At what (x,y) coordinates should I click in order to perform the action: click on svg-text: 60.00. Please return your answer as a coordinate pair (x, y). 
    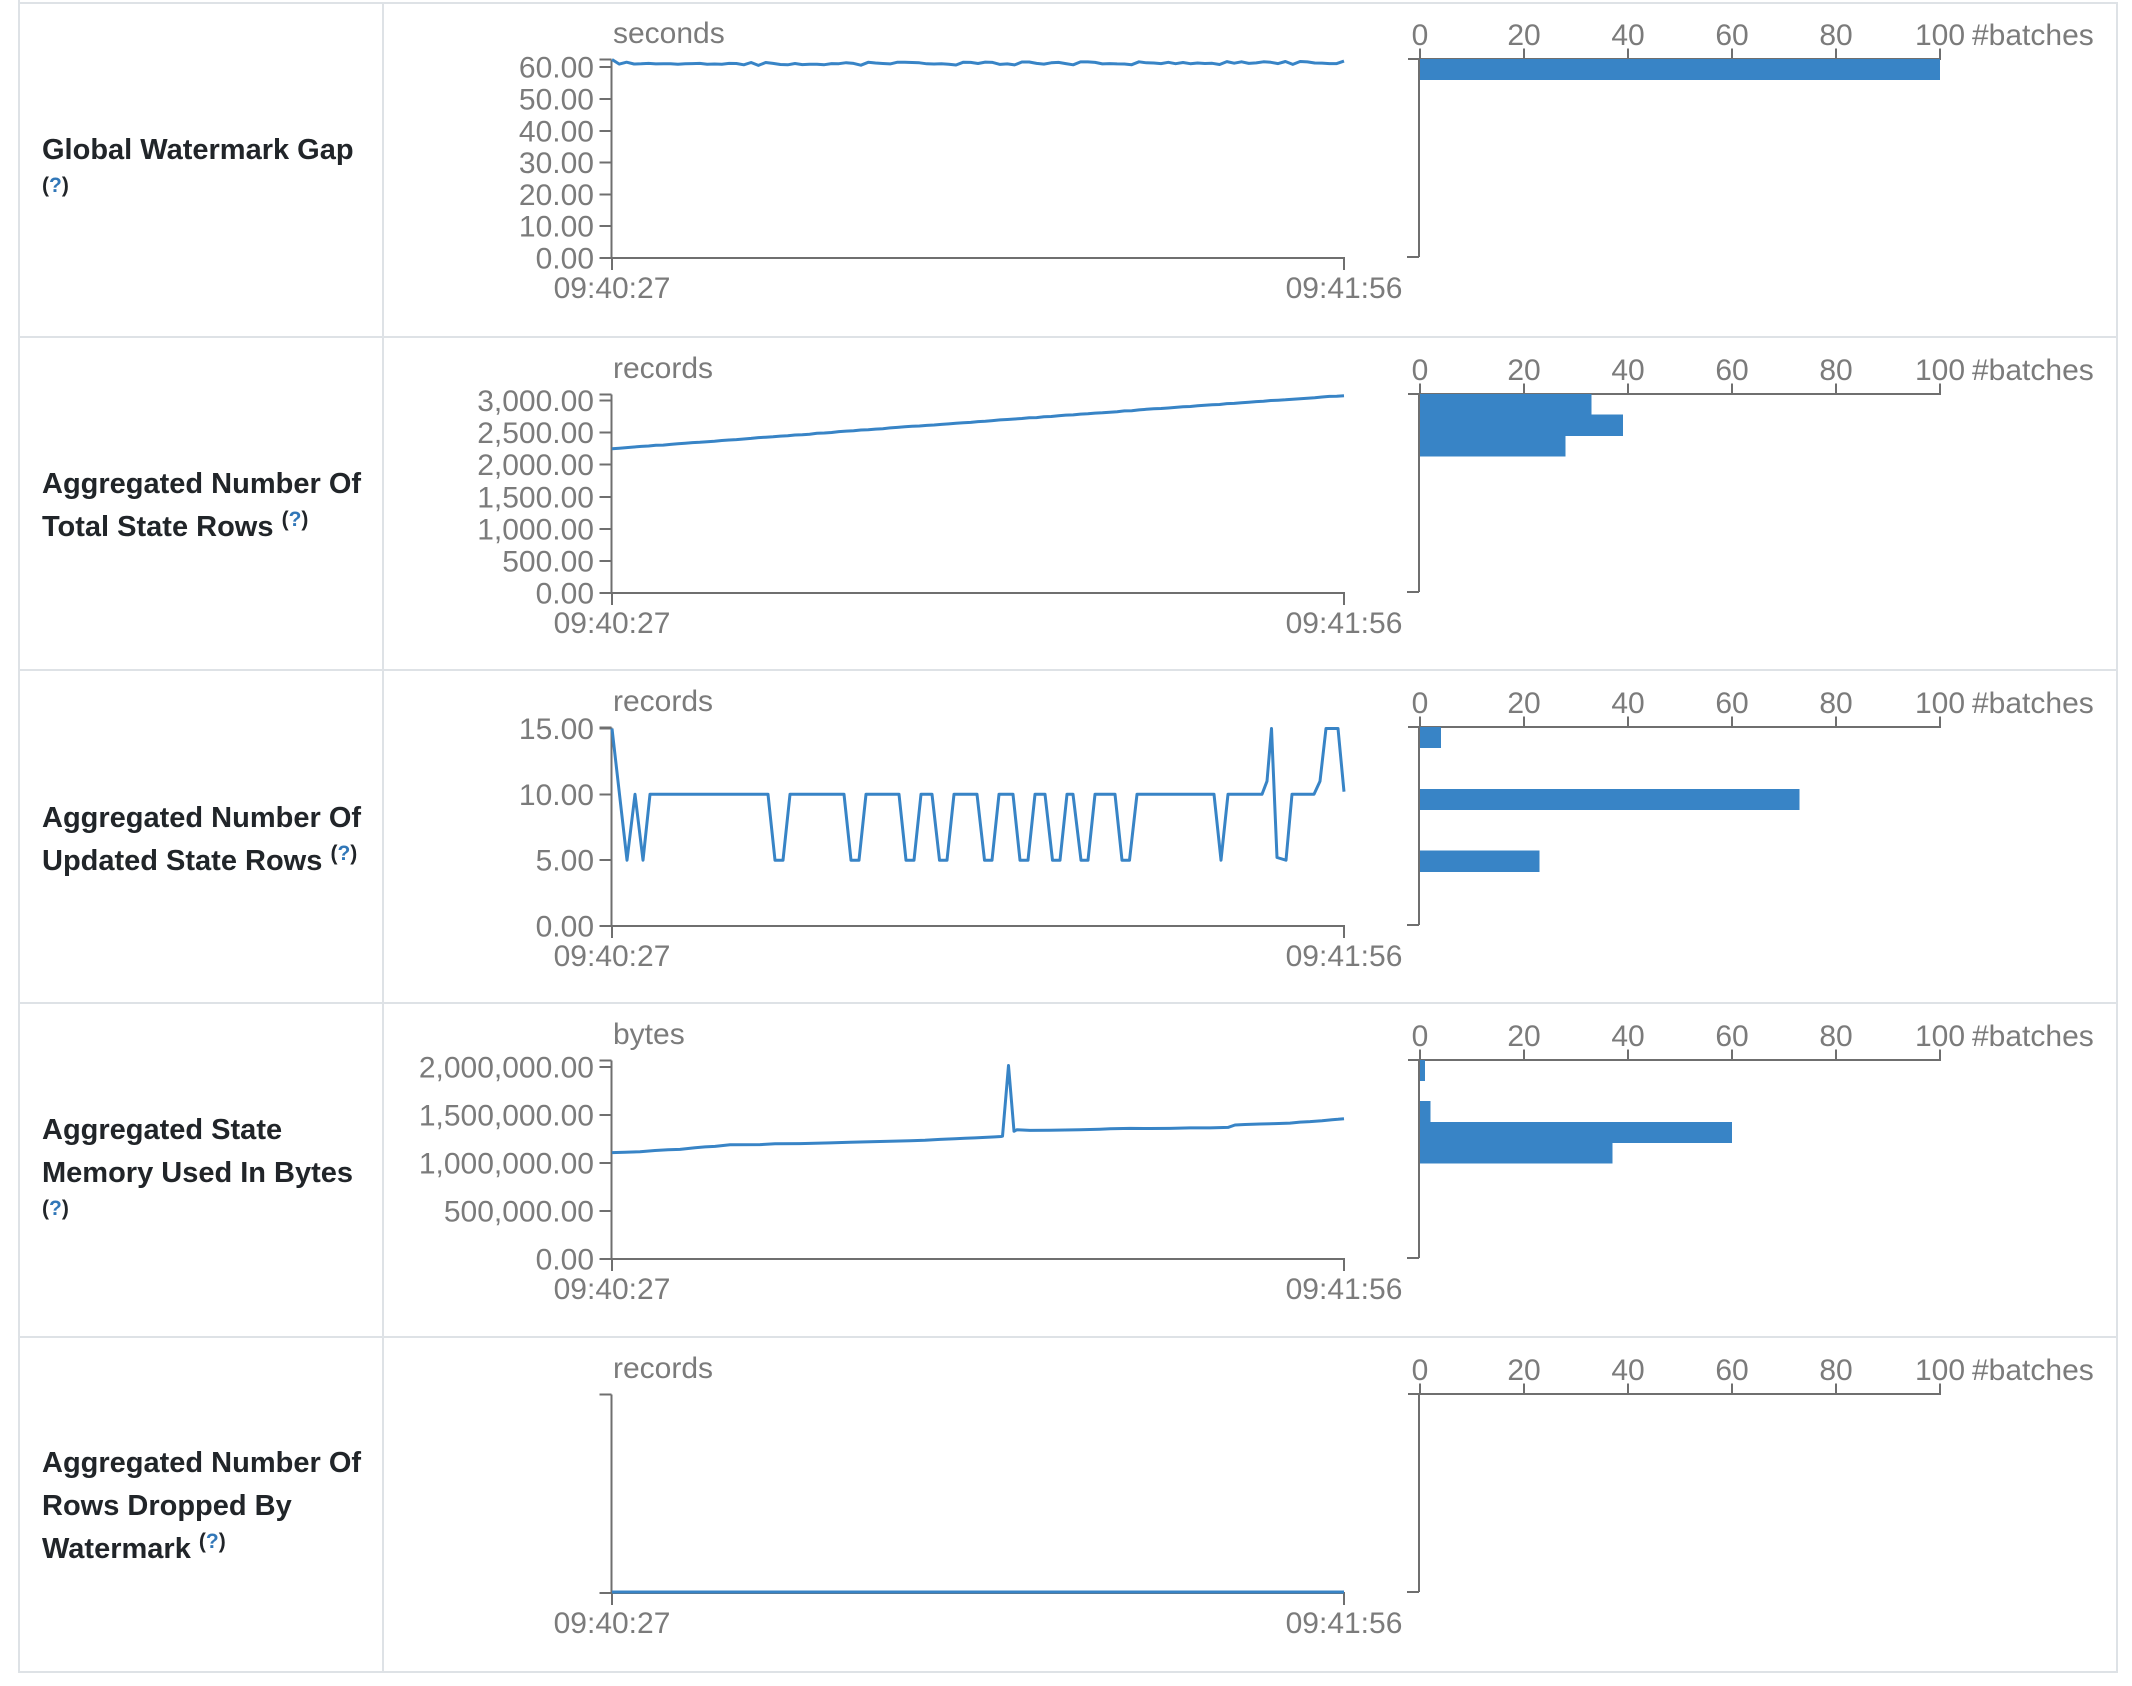
    Looking at the image, I should click on (556, 68).